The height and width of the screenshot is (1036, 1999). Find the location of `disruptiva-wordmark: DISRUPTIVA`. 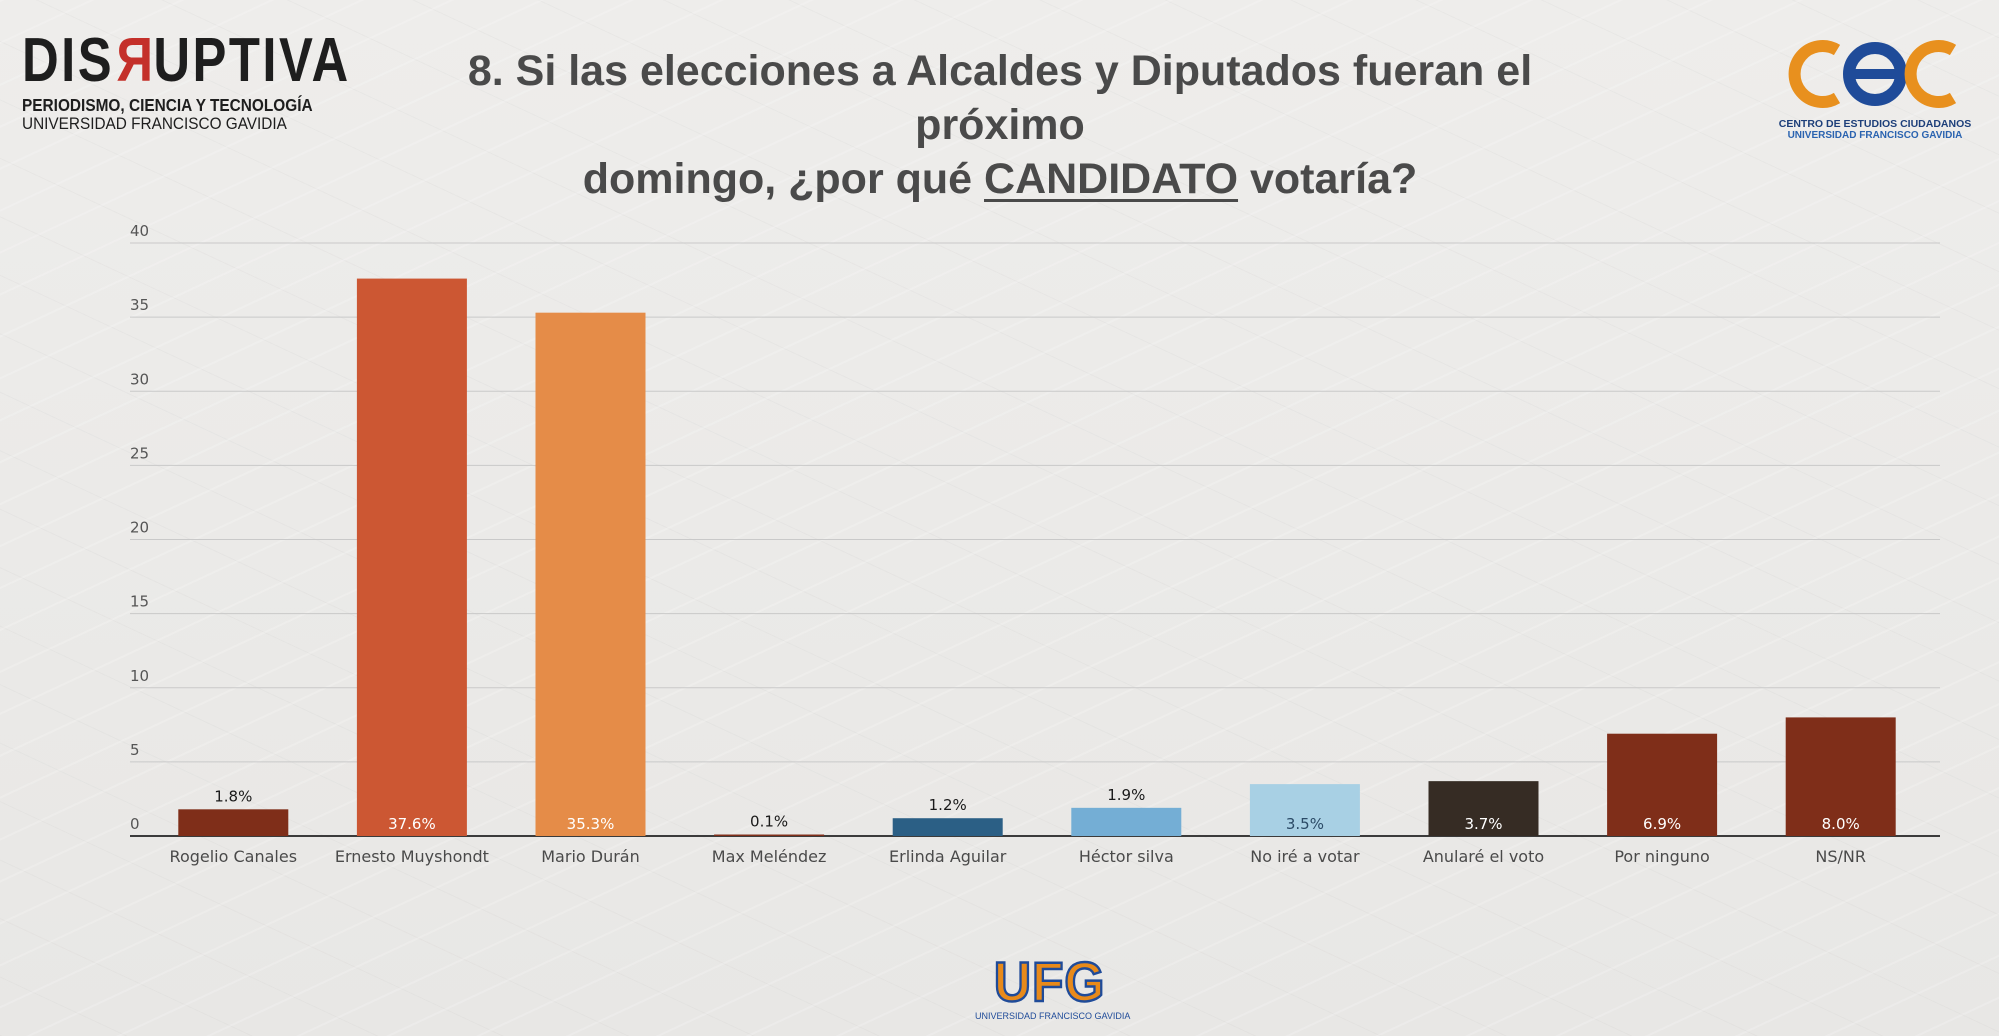

disruptiva-wordmark: DISRUPTIVA is located at coordinates (185, 60).